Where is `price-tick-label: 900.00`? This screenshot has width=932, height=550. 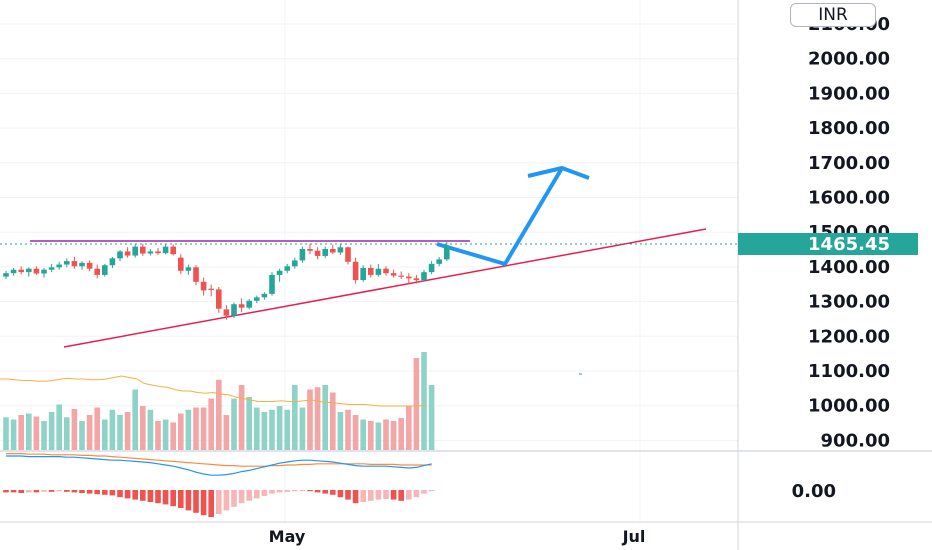 price-tick-label: 900.00 is located at coordinates (855, 440).